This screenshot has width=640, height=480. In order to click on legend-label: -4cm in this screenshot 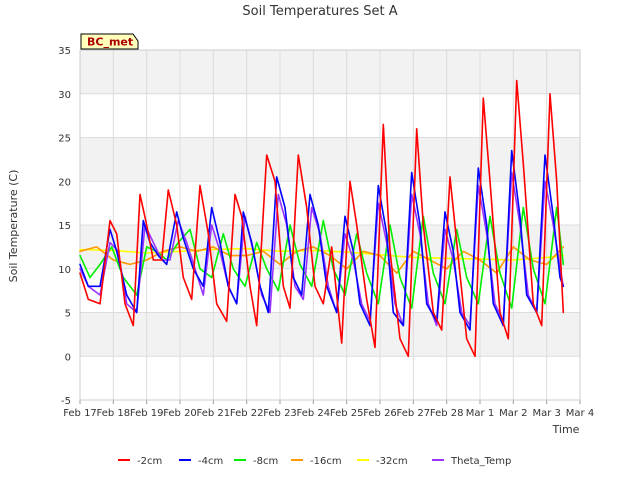, I will do `click(210, 461)`.